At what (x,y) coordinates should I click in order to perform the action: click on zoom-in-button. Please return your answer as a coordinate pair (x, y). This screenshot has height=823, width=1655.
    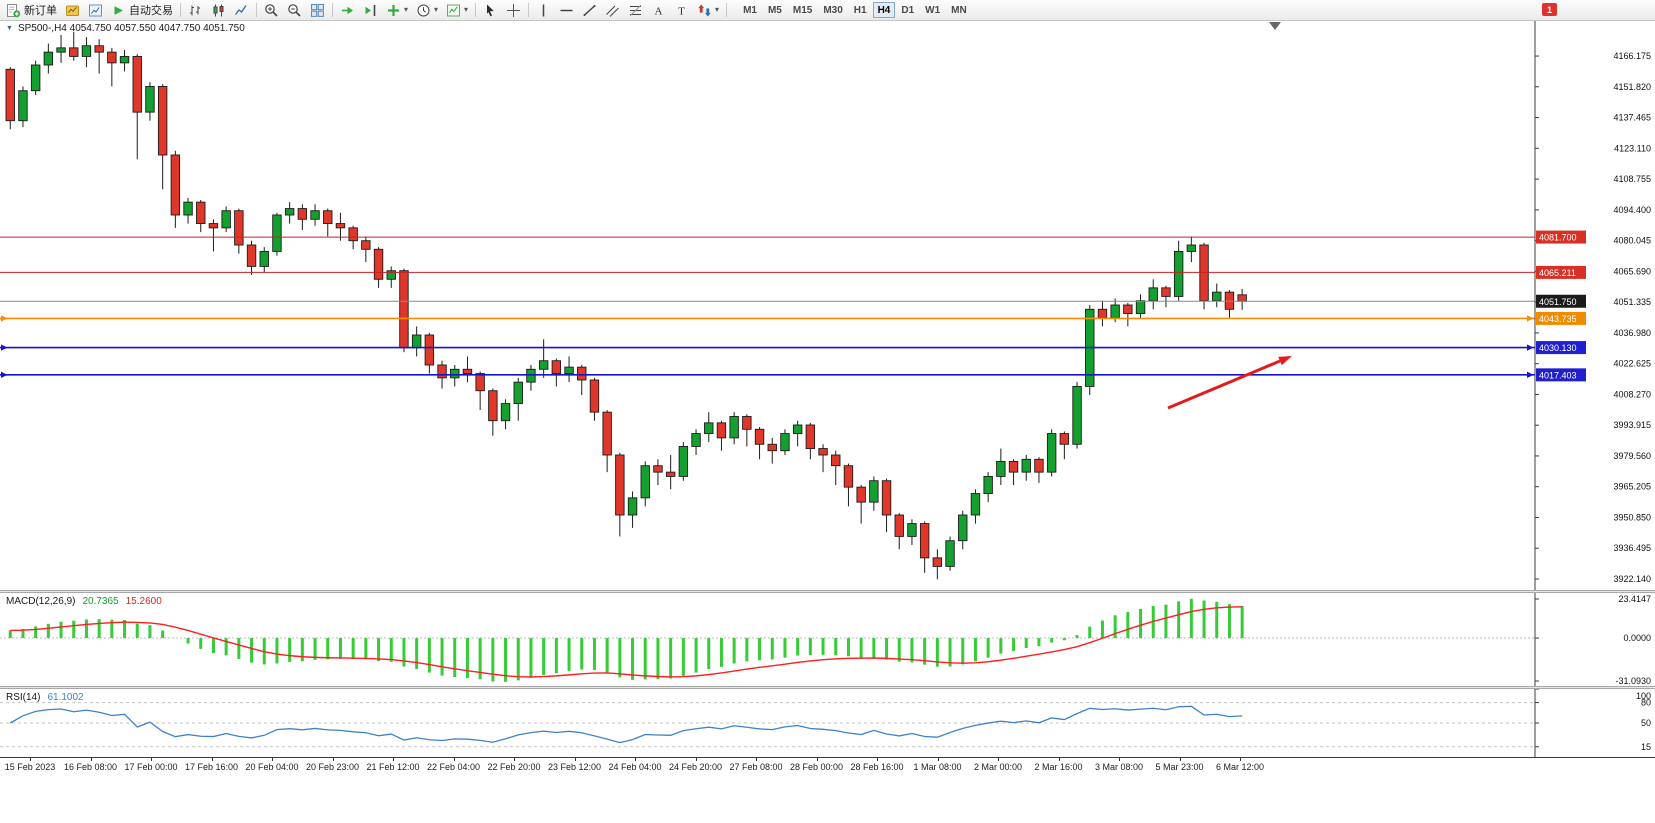
    Looking at the image, I should click on (271, 10).